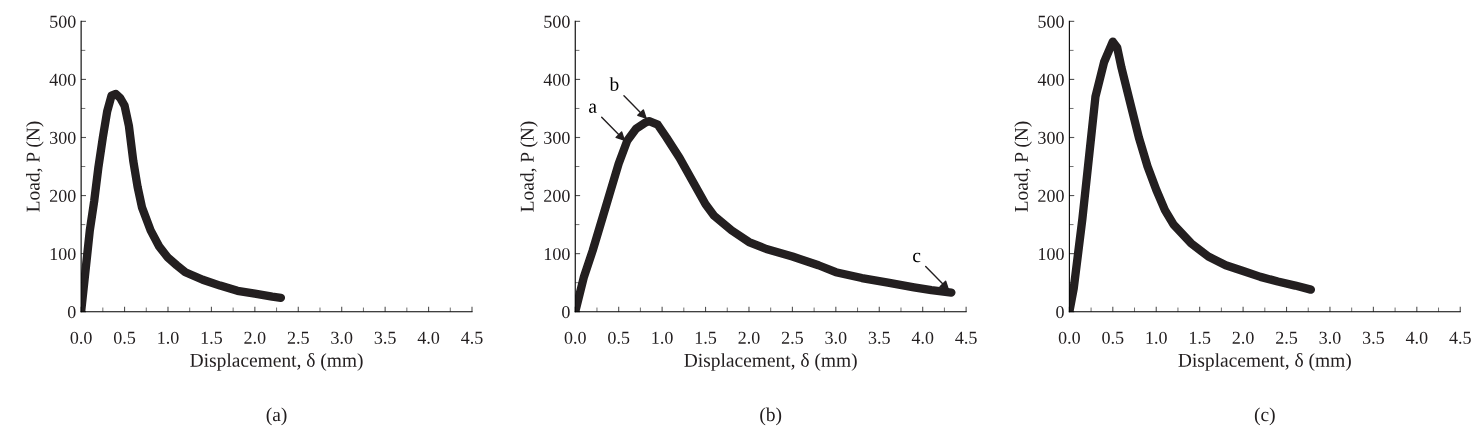  I want to click on annotation: b, so click(614, 84).